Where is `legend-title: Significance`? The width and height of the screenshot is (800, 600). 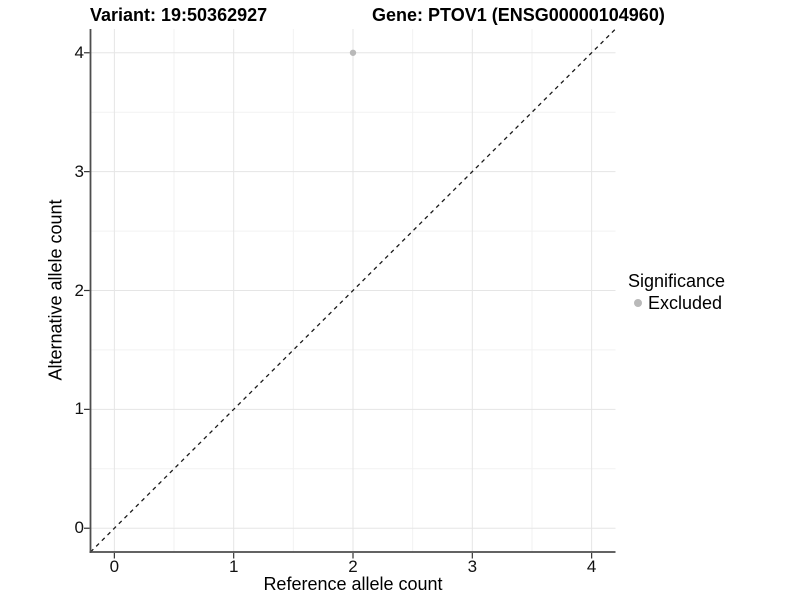
legend-title: Significance is located at coordinates (677, 281).